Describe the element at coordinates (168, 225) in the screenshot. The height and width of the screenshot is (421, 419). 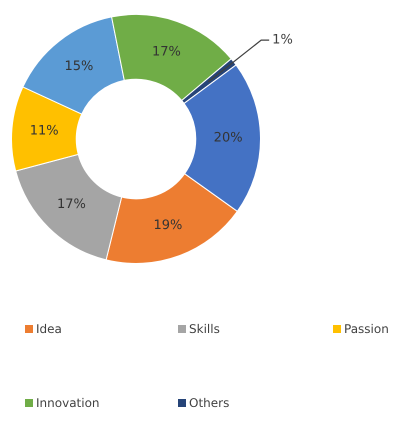
I see `data-label: 19%` at that location.